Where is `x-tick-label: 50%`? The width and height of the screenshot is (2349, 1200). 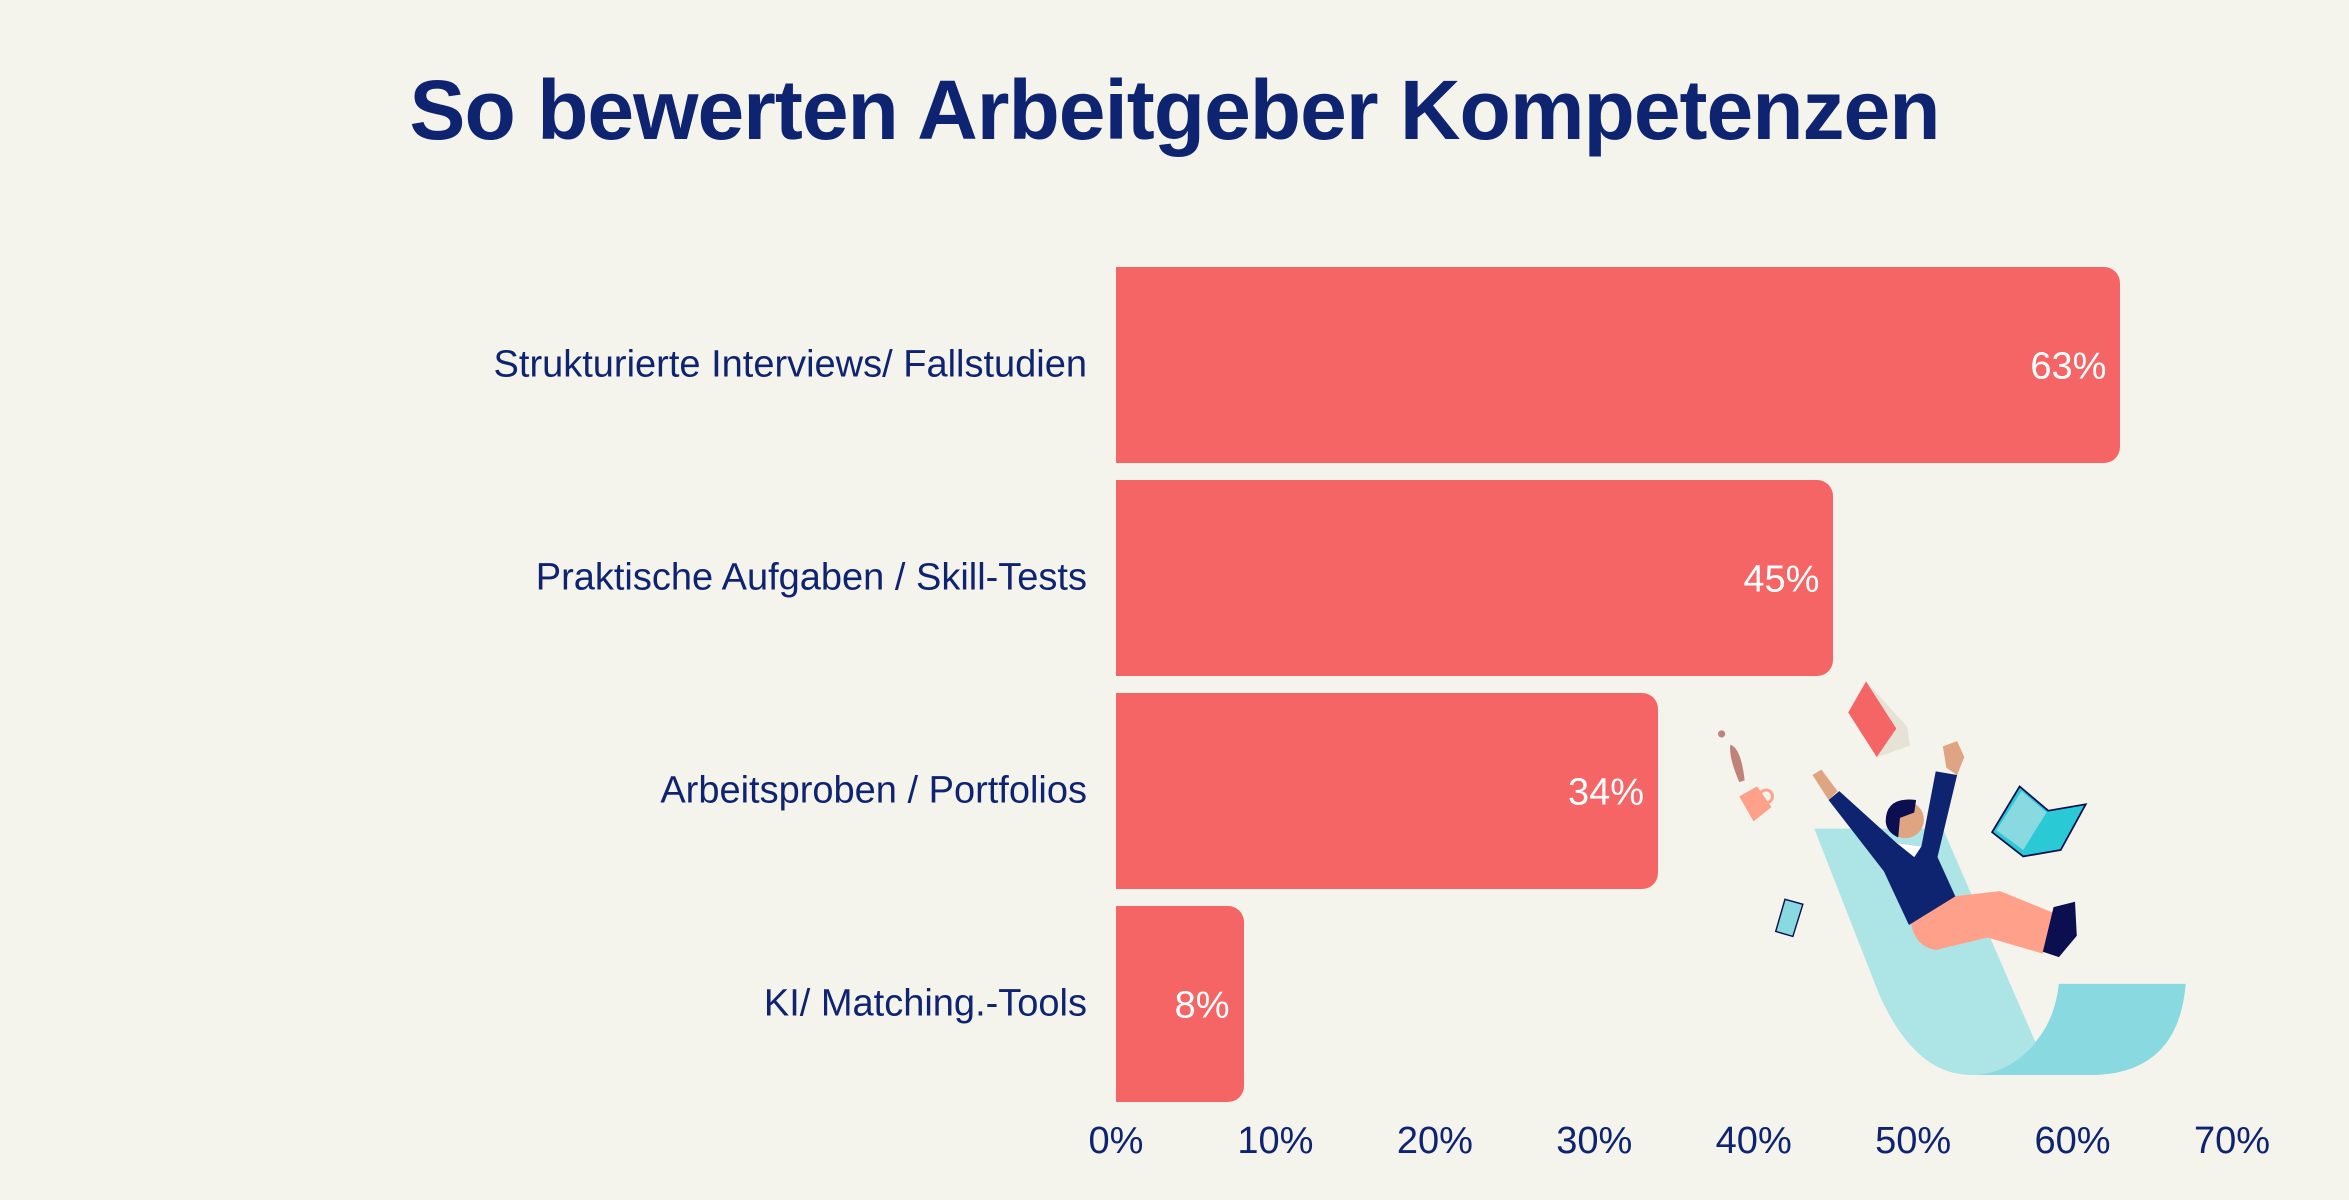
x-tick-label: 50% is located at coordinates (1913, 1141).